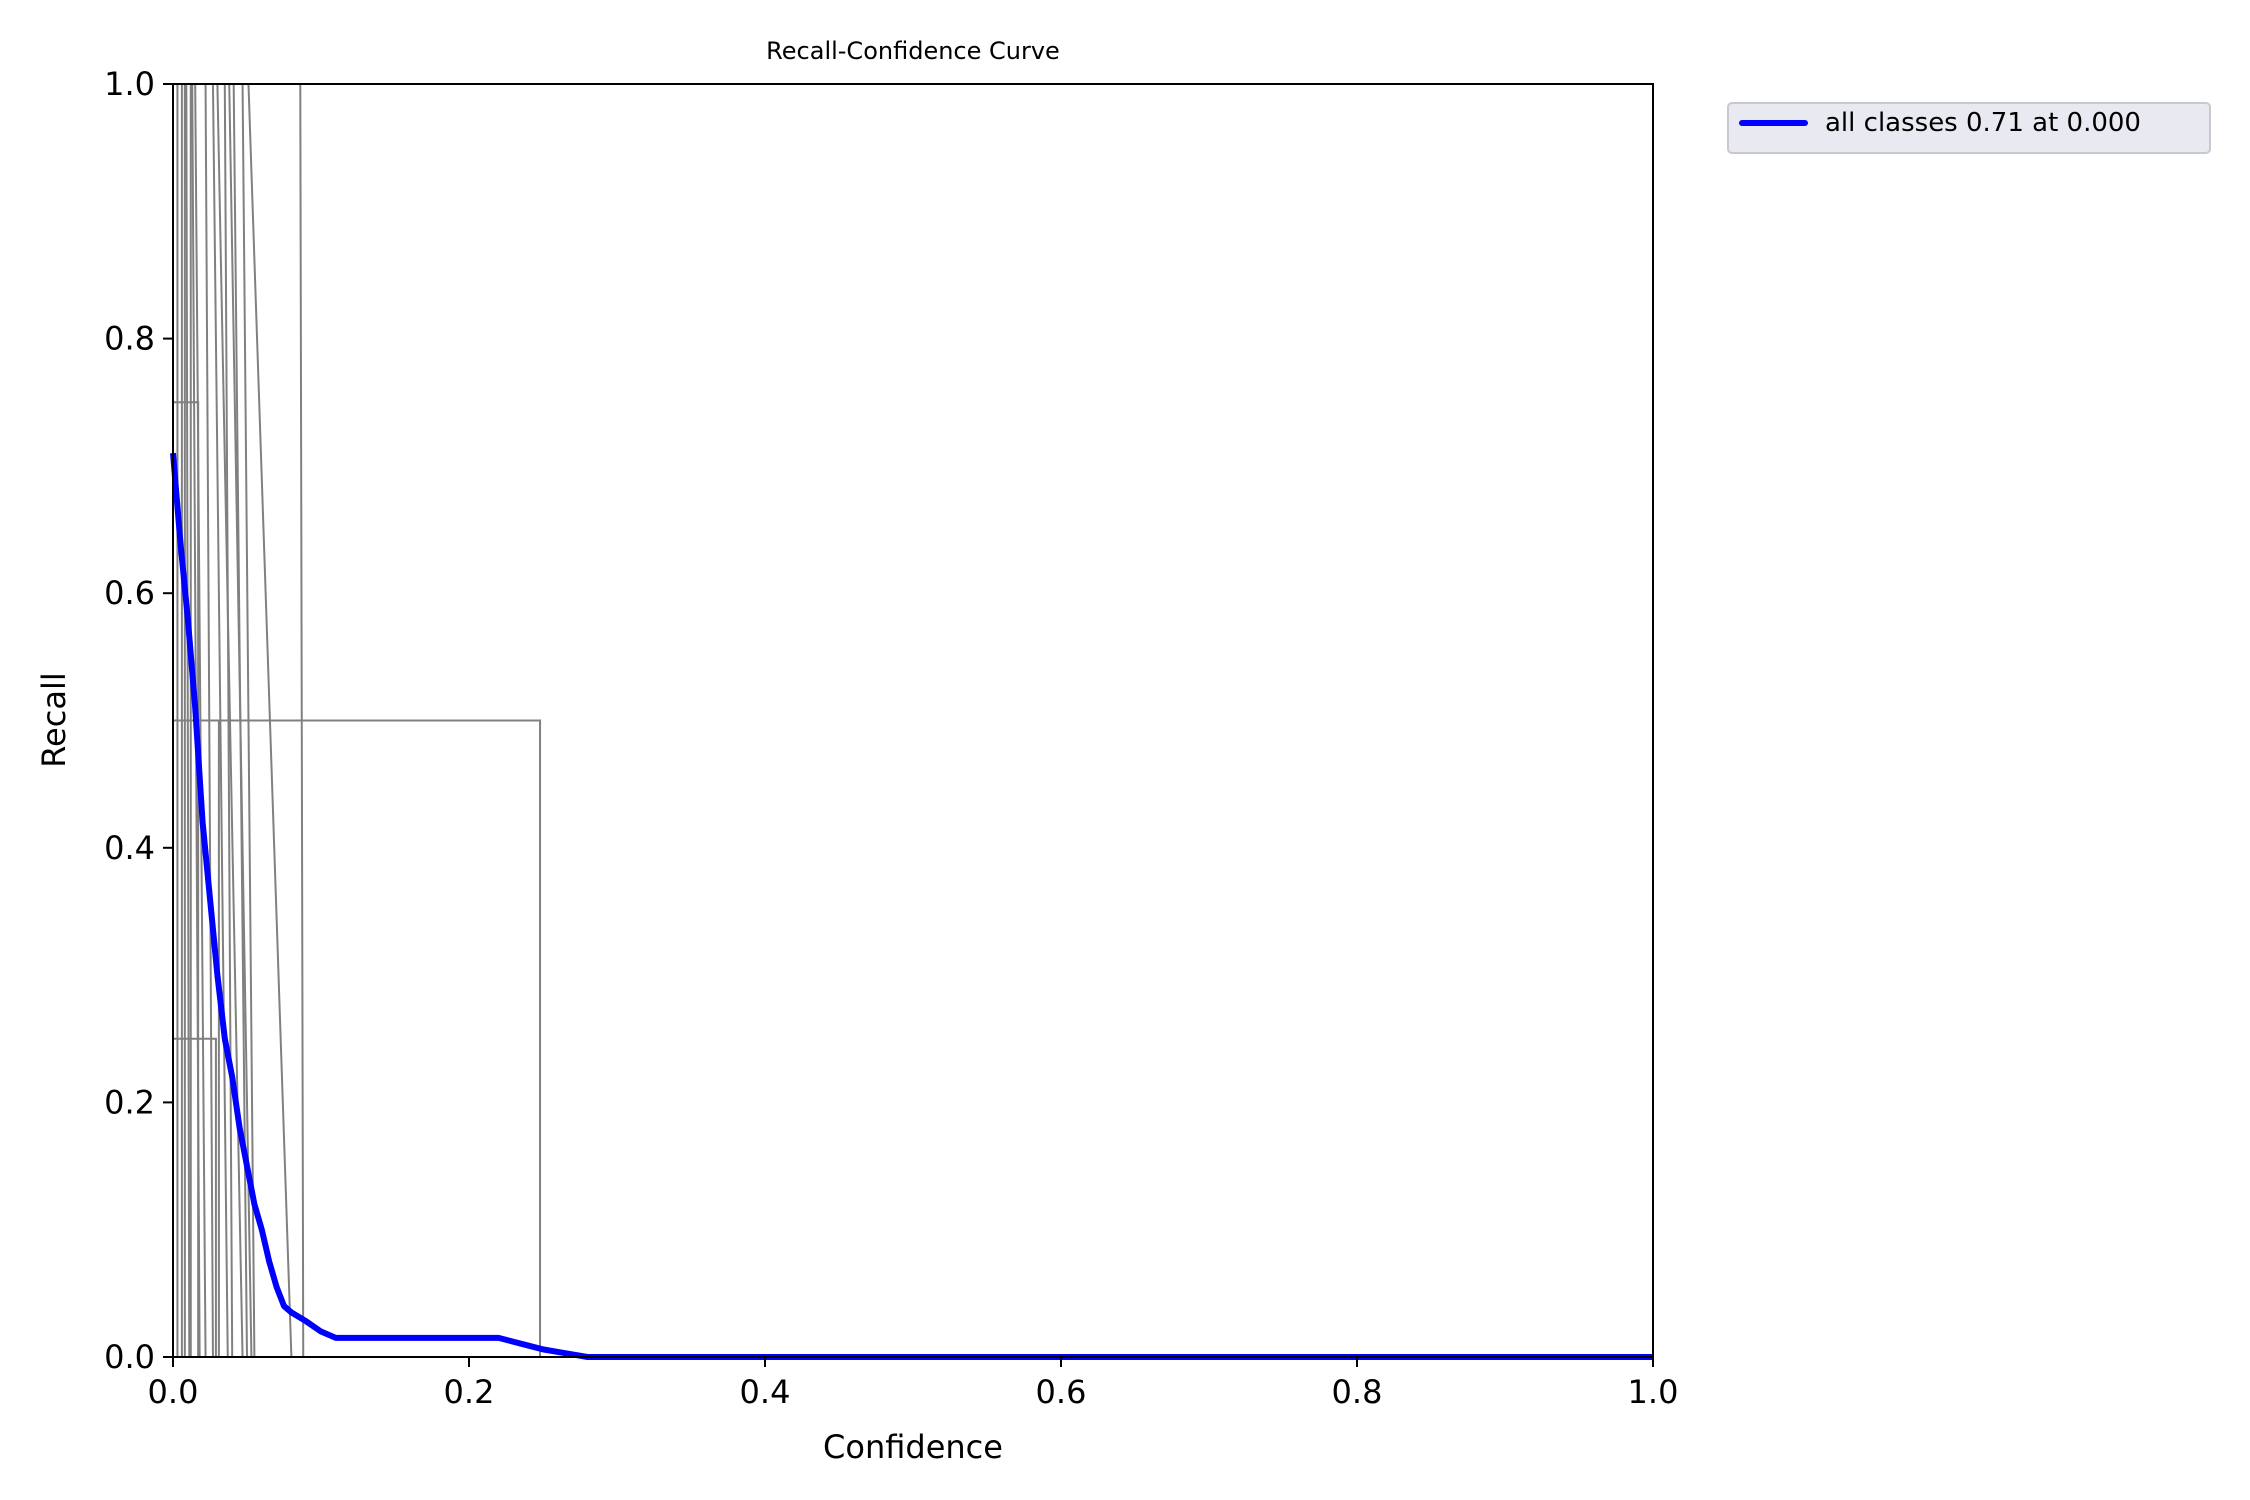 This screenshot has height=1500, width=2250. Describe the element at coordinates (129, 84) in the screenshot. I see `y-tick-label: 1.0` at that location.